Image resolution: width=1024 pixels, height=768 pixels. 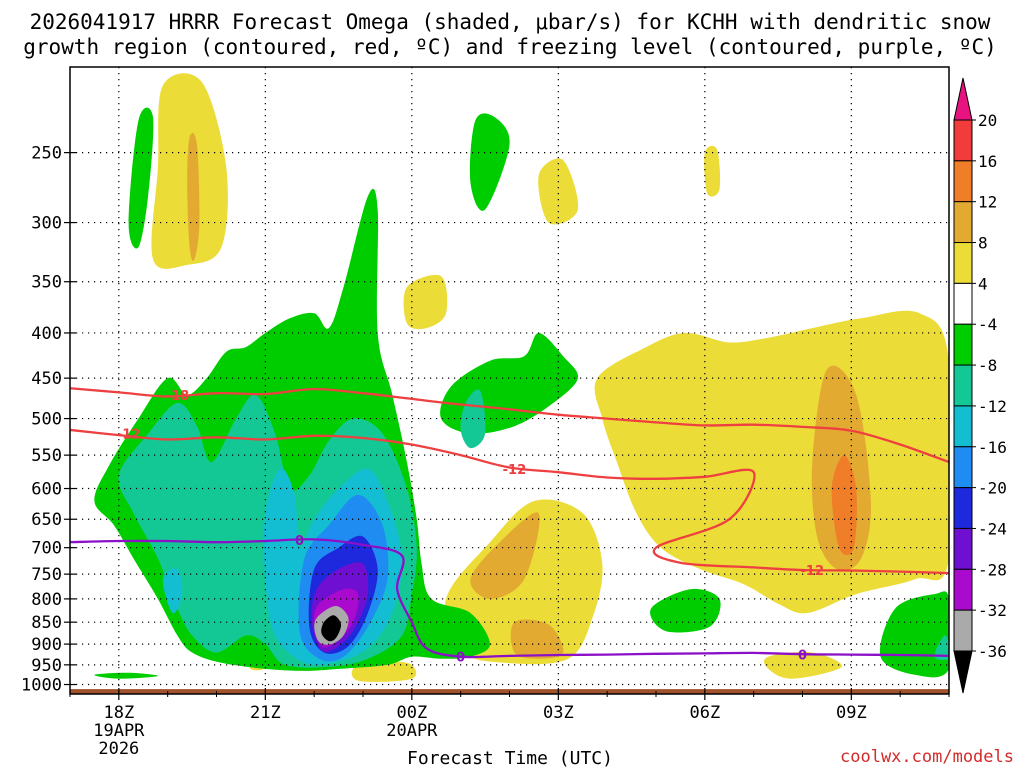 I want to click on credit-text: coolwx.com/models, so click(x=927, y=757).